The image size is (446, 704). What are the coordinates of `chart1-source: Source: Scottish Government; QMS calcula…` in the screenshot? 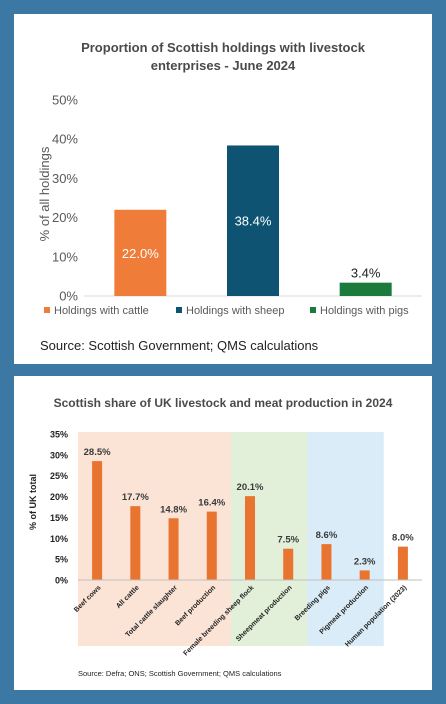 It's located at (179, 345).